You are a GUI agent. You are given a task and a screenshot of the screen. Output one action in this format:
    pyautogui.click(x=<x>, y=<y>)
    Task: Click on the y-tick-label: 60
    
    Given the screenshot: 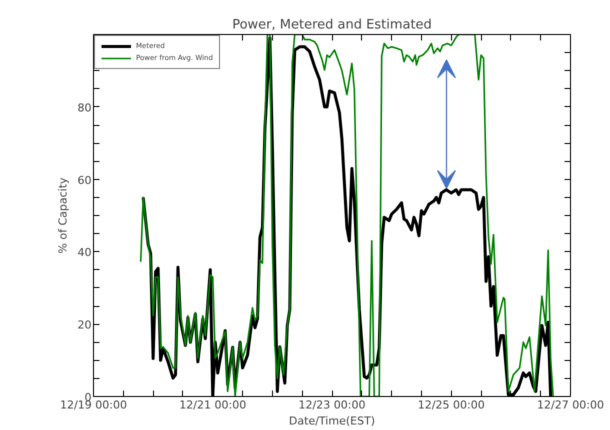 What is the action you would take?
    pyautogui.click(x=85, y=180)
    